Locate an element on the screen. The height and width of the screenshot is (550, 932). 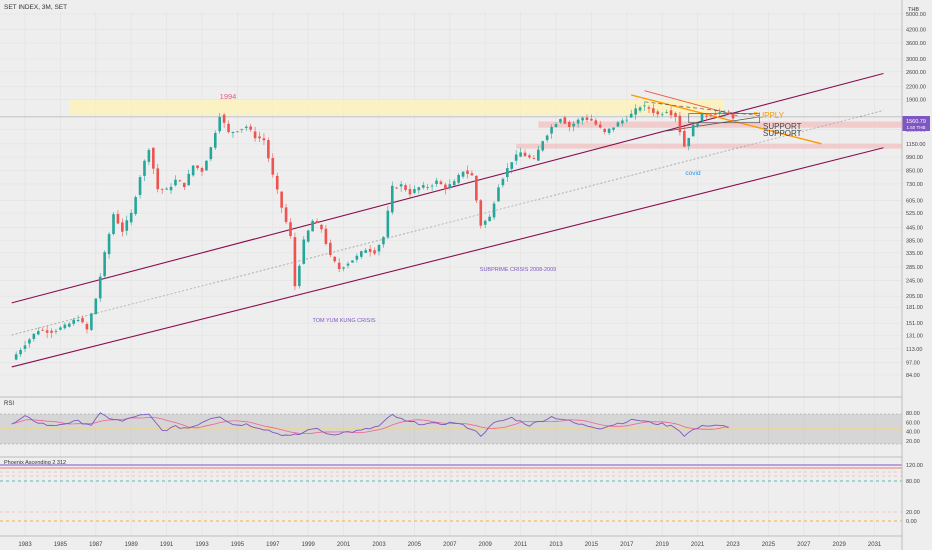
price-tick-label: 84.00 is located at coordinates (913, 376).